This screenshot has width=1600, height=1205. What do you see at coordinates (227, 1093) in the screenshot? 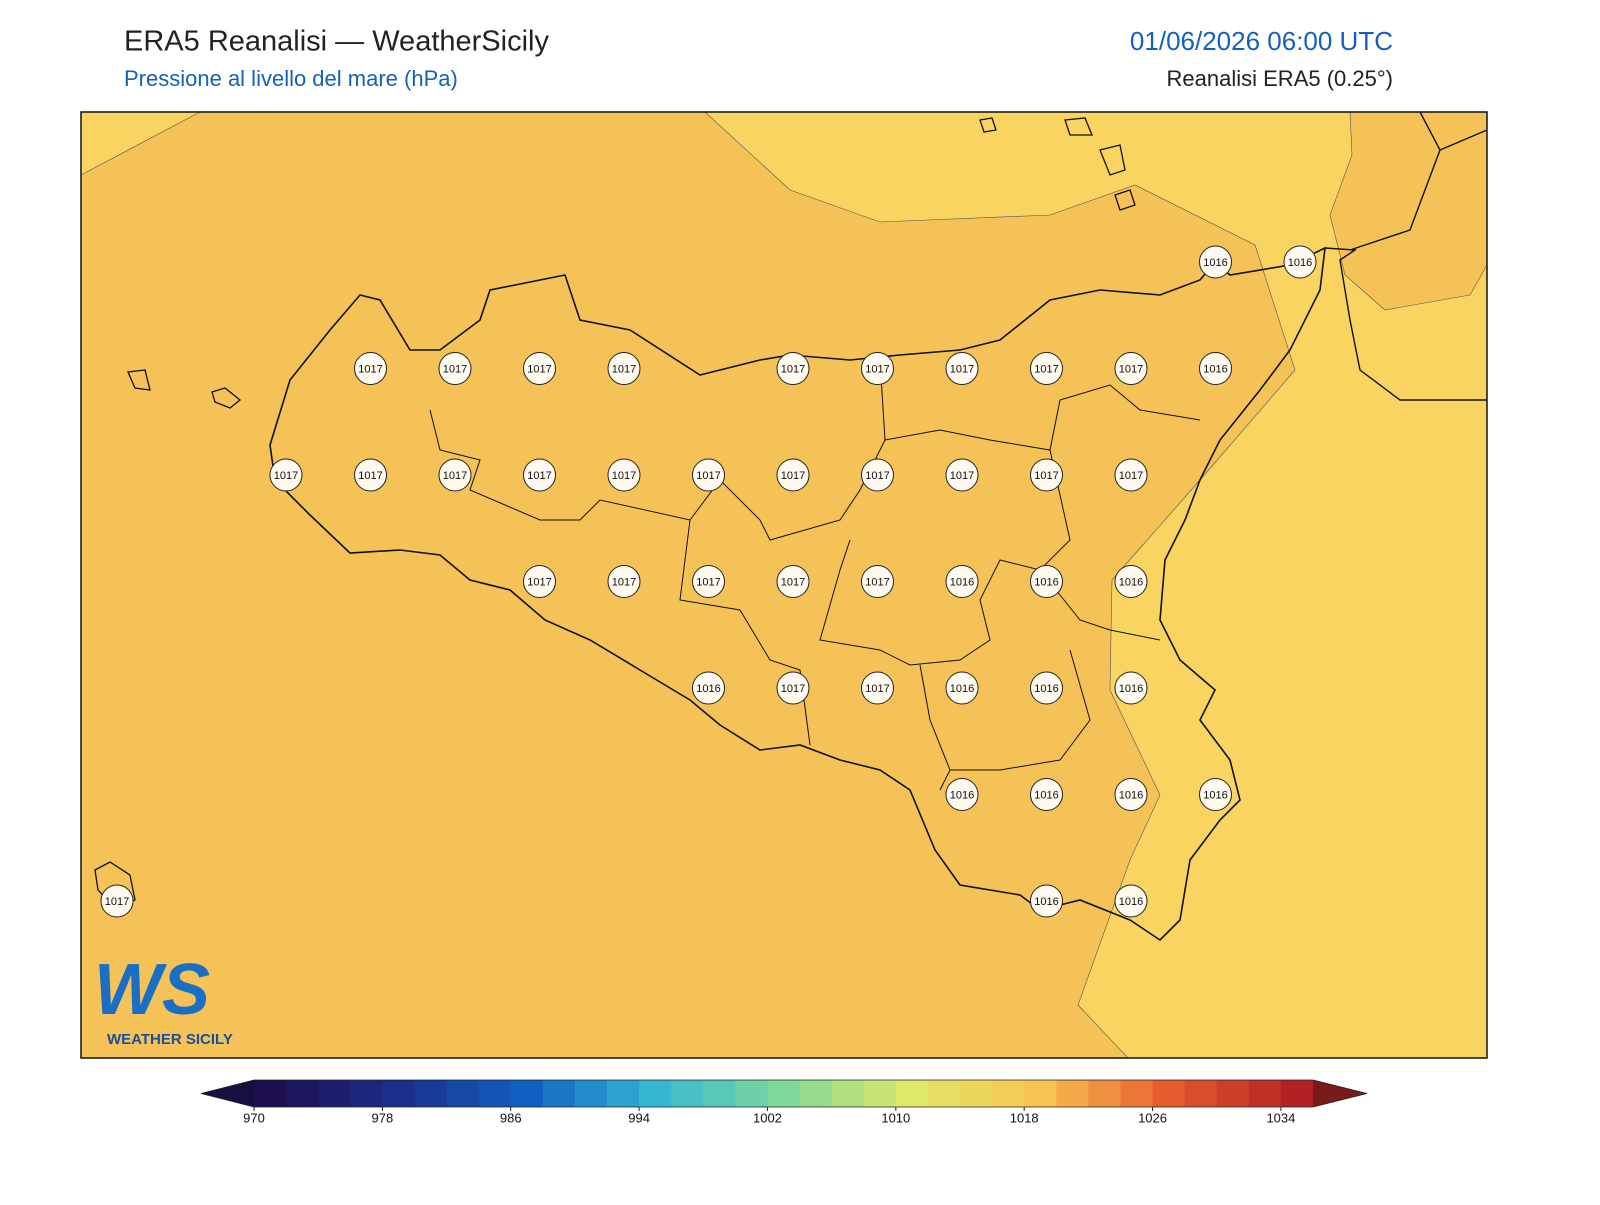
I see `colorbar-extend-min` at bounding box center [227, 1093].